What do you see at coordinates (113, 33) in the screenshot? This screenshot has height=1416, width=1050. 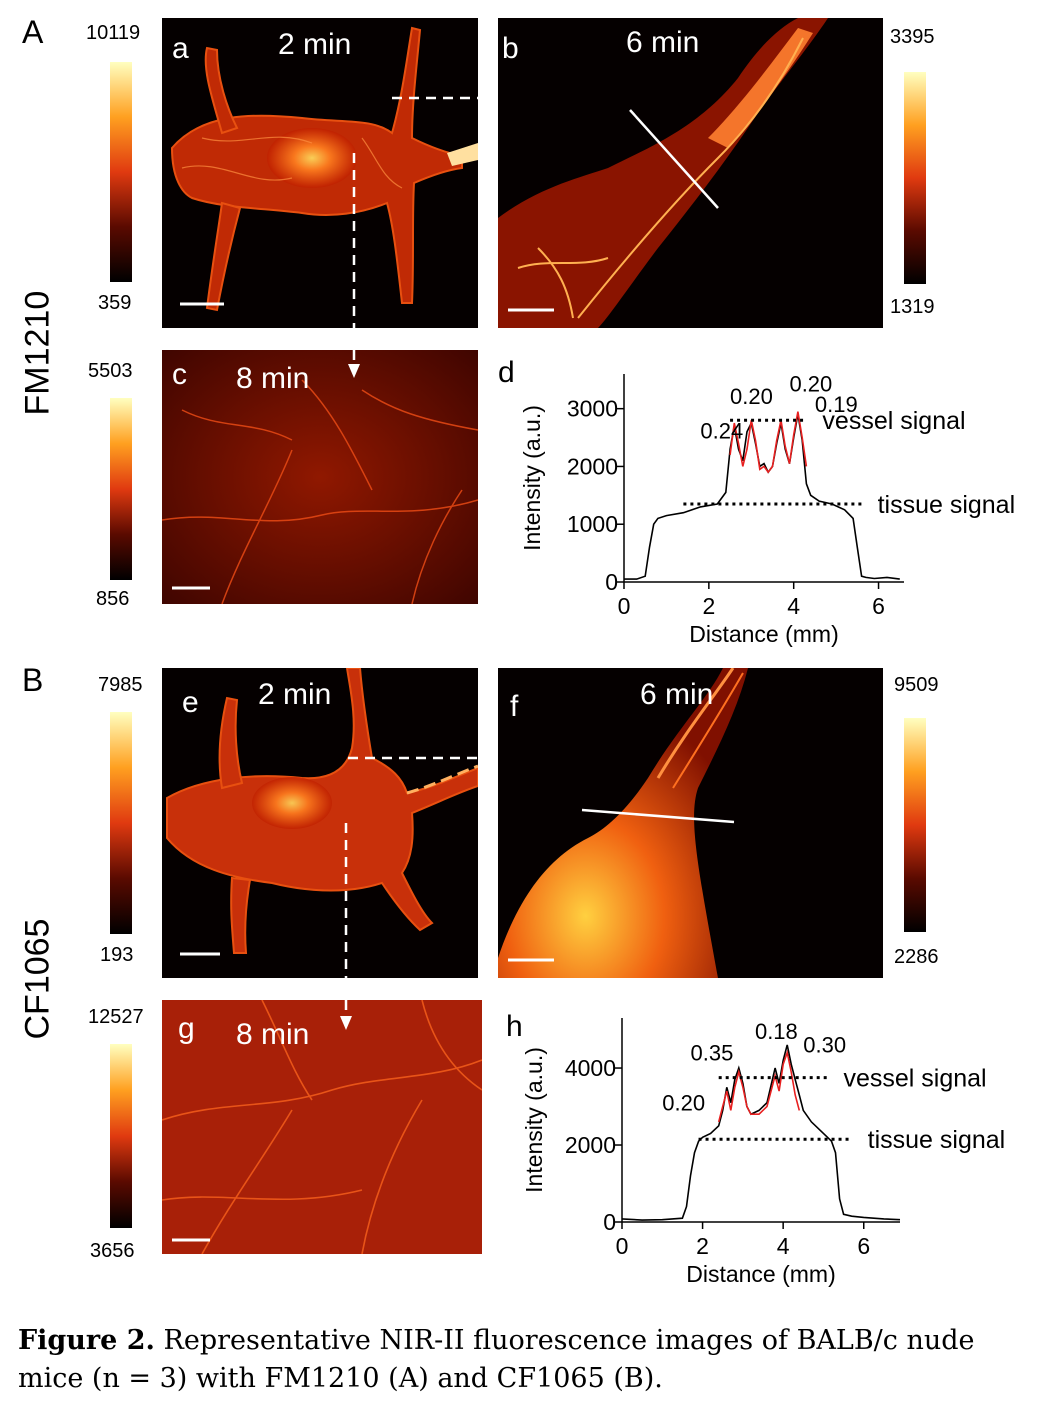 I see `colorbar-a-max: 10119` at bounding box center [113, 33].